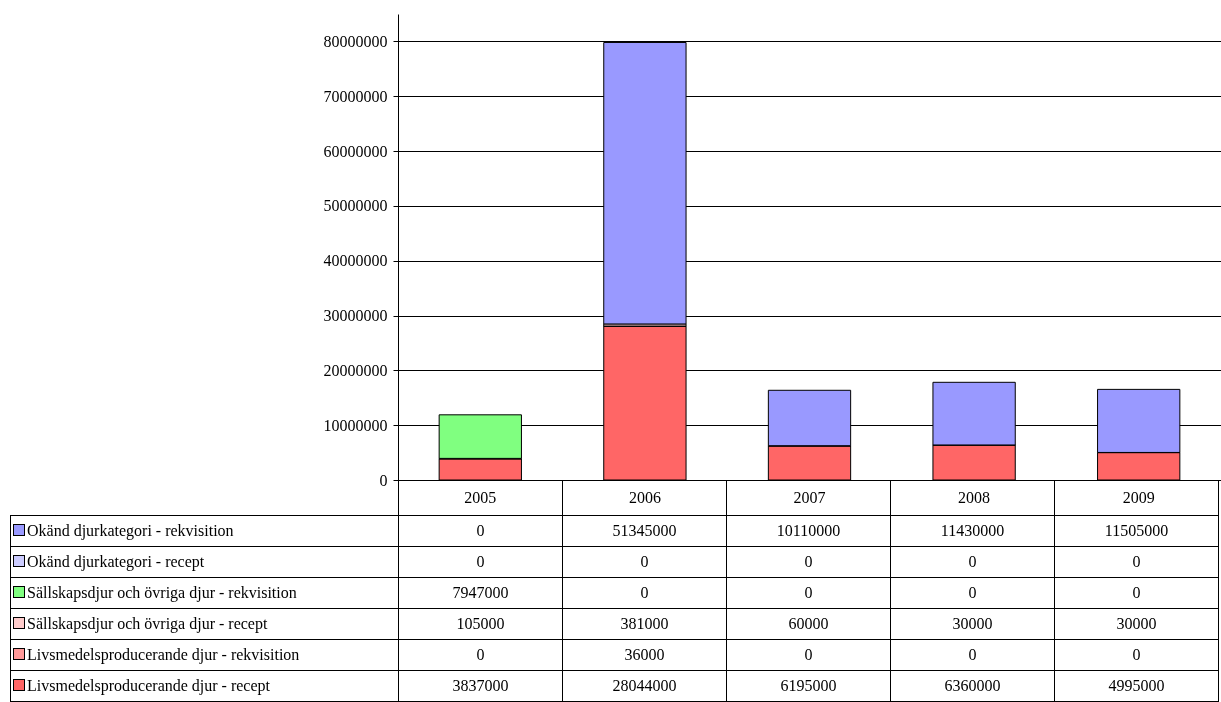  I want to click on legend-label: Okänd djurkategori - rekvisition, so click(204, 531).